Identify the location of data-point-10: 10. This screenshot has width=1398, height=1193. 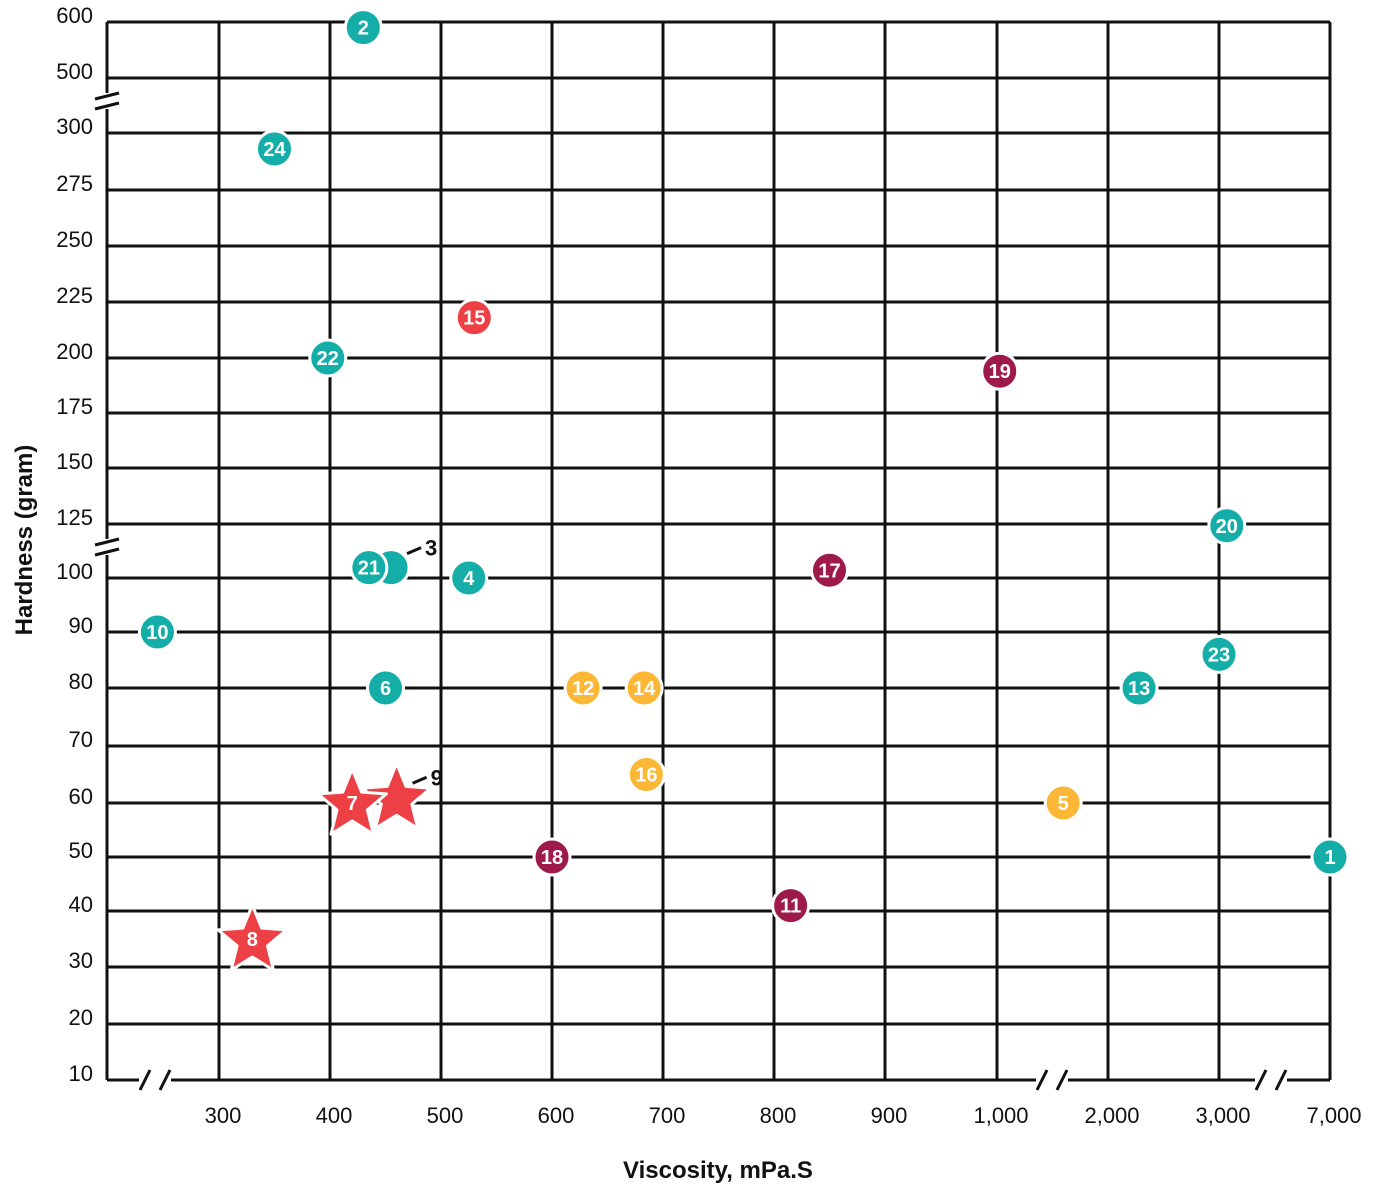
(157, 632).